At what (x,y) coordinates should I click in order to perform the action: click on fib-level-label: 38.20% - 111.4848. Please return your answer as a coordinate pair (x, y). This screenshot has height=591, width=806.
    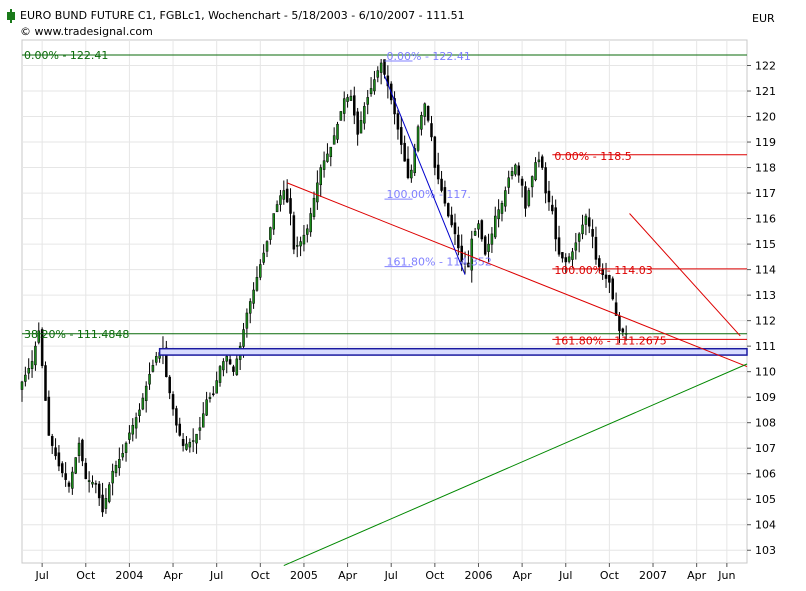
    Looking at the image, I should click on (76, 334).